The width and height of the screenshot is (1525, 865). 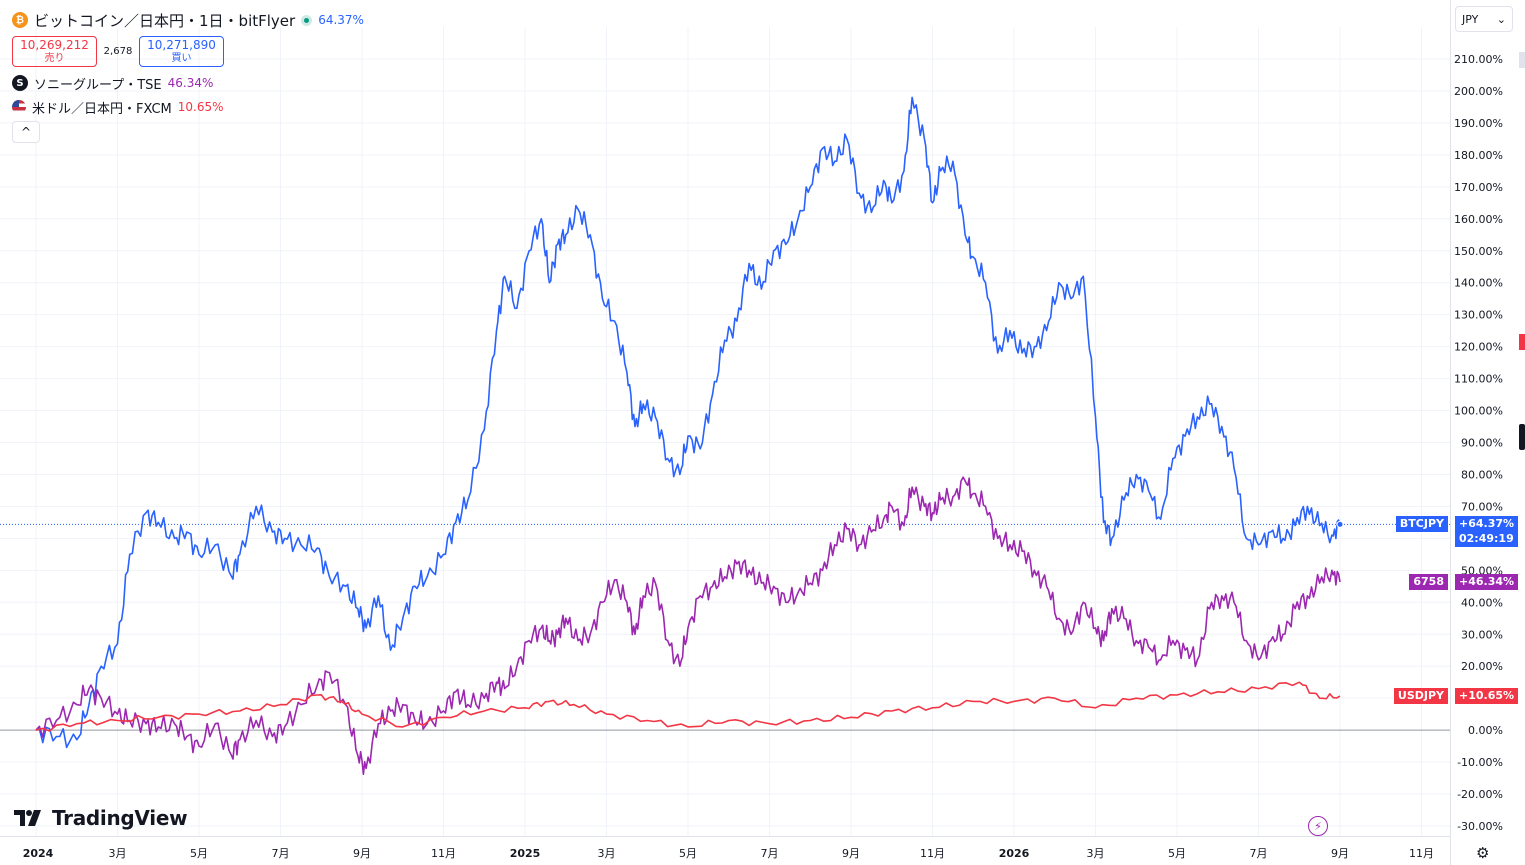 What do you see at coordinates (54, 58) in the screenshot?
I see `sell-label: 売り` at bounding box center [54, 58].